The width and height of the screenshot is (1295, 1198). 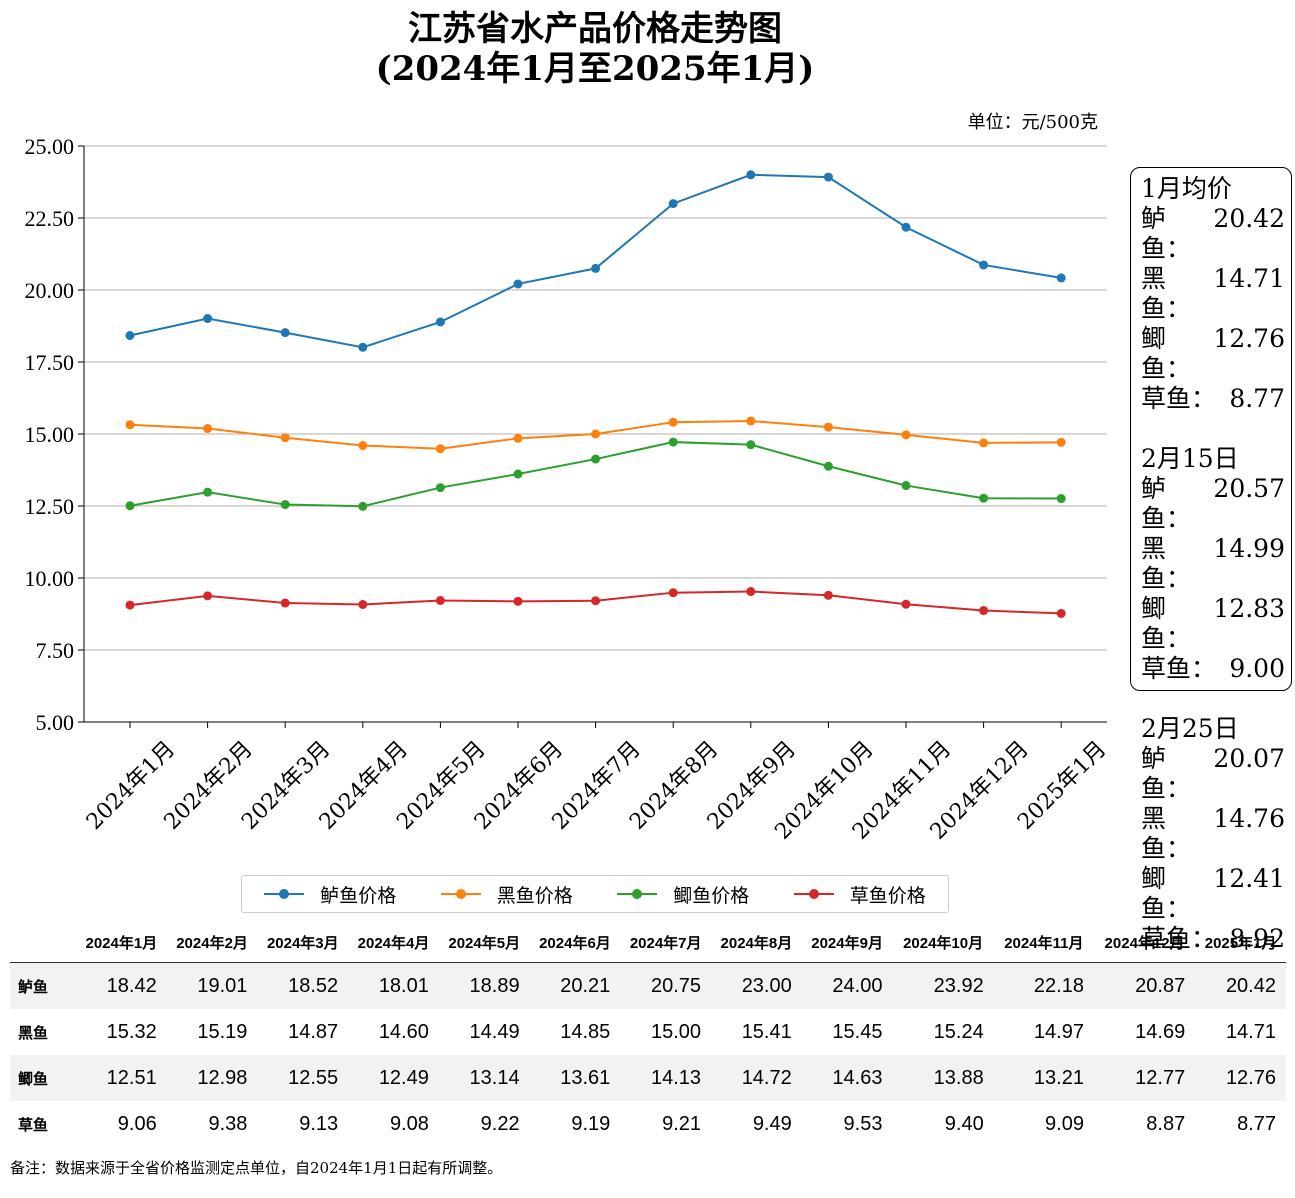 I want to click on table-cell: 9.21, so click(x=682, y=1123).